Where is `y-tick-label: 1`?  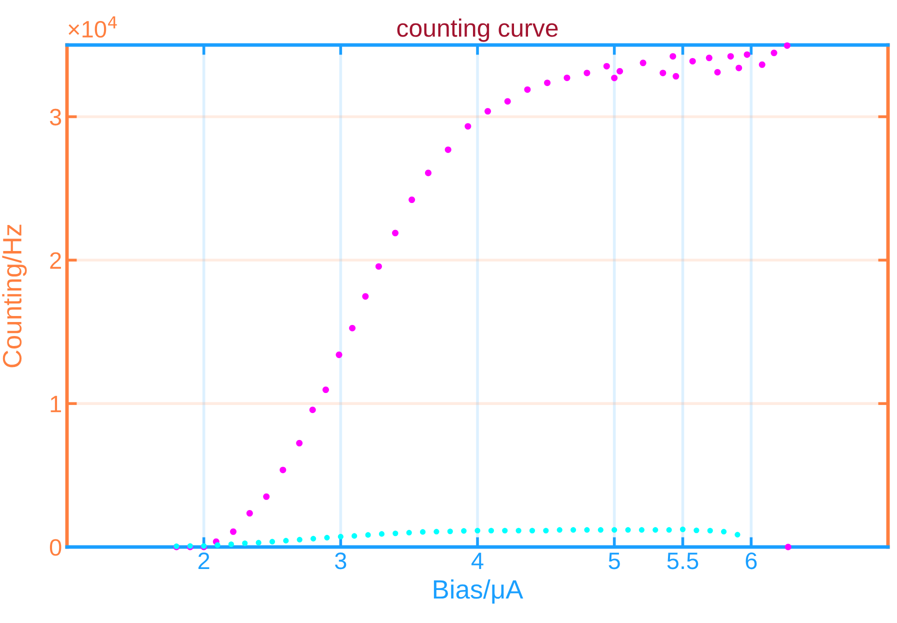 y-tick-label: 1 is located at coordinates (55, 404).